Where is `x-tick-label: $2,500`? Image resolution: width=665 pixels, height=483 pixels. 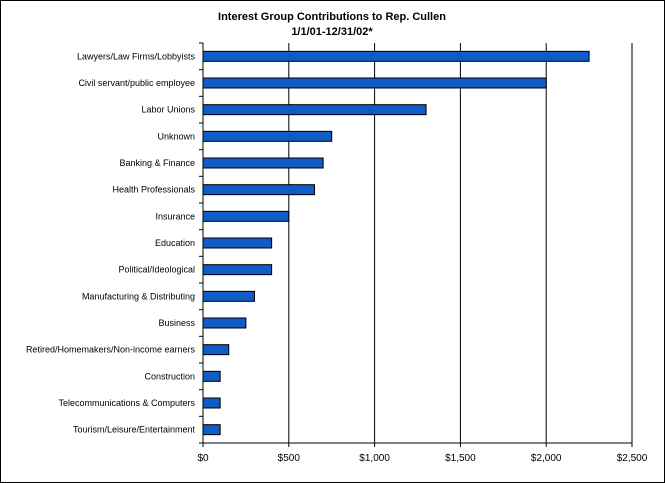
x-tick-label: $2,500 is located at coordinates (632, 458).